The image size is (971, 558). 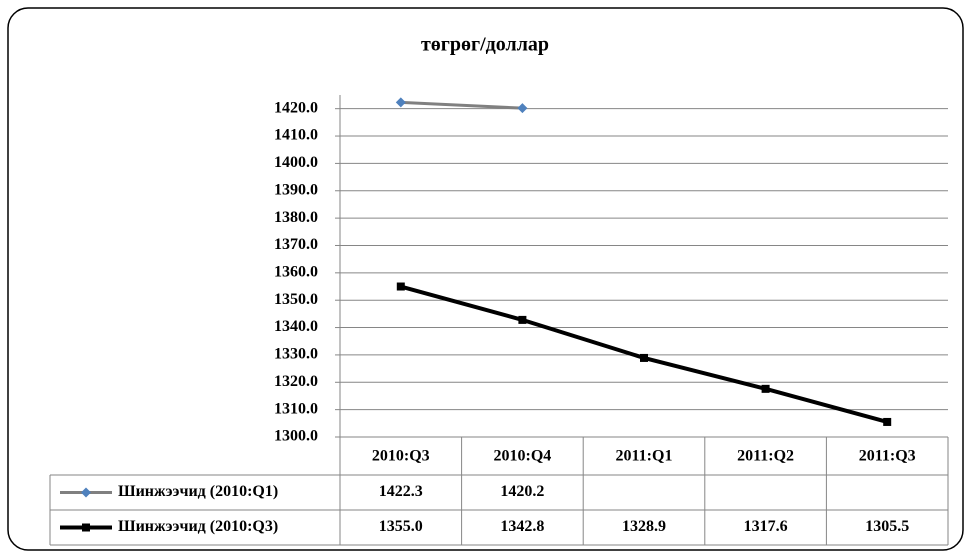 I want to click on y-tick-label: 1340.0, so click(x=296, y=326).